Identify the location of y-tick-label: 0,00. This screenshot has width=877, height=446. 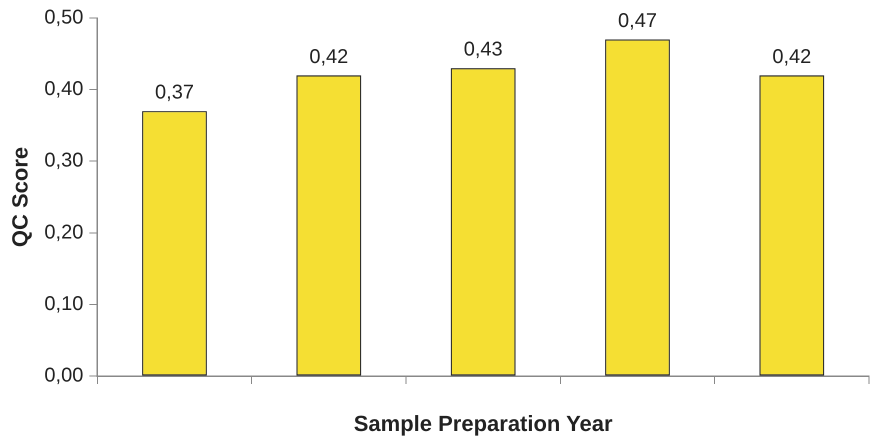
(64, 375).